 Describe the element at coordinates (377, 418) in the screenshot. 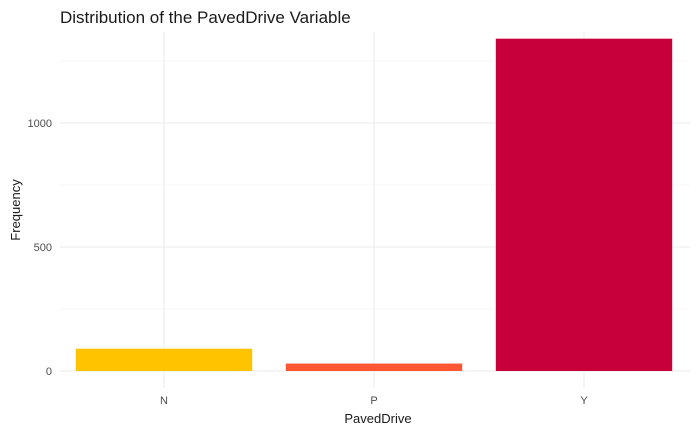

I see `x-axis-title: PavedDrive` at that location.